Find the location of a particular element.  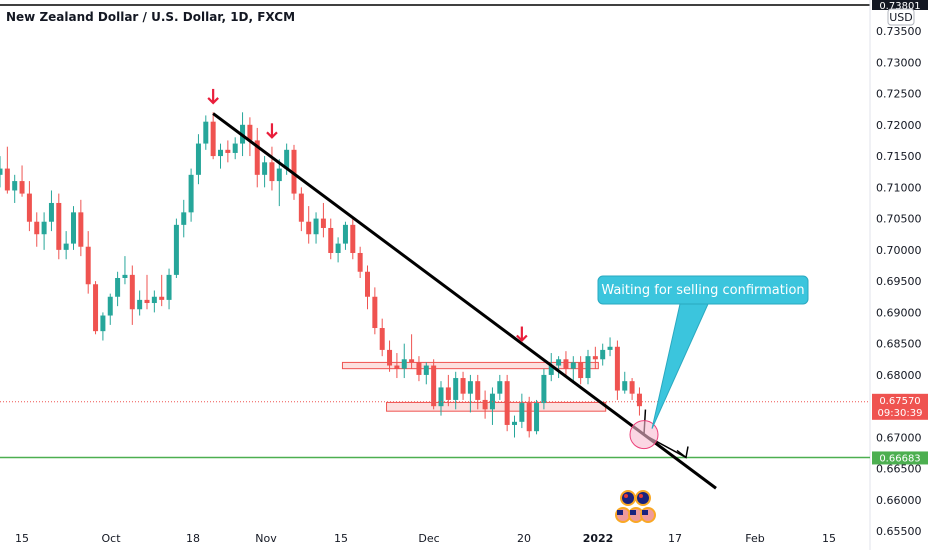

top-price-label: 0.73801 is located at coordinates (899, 6).